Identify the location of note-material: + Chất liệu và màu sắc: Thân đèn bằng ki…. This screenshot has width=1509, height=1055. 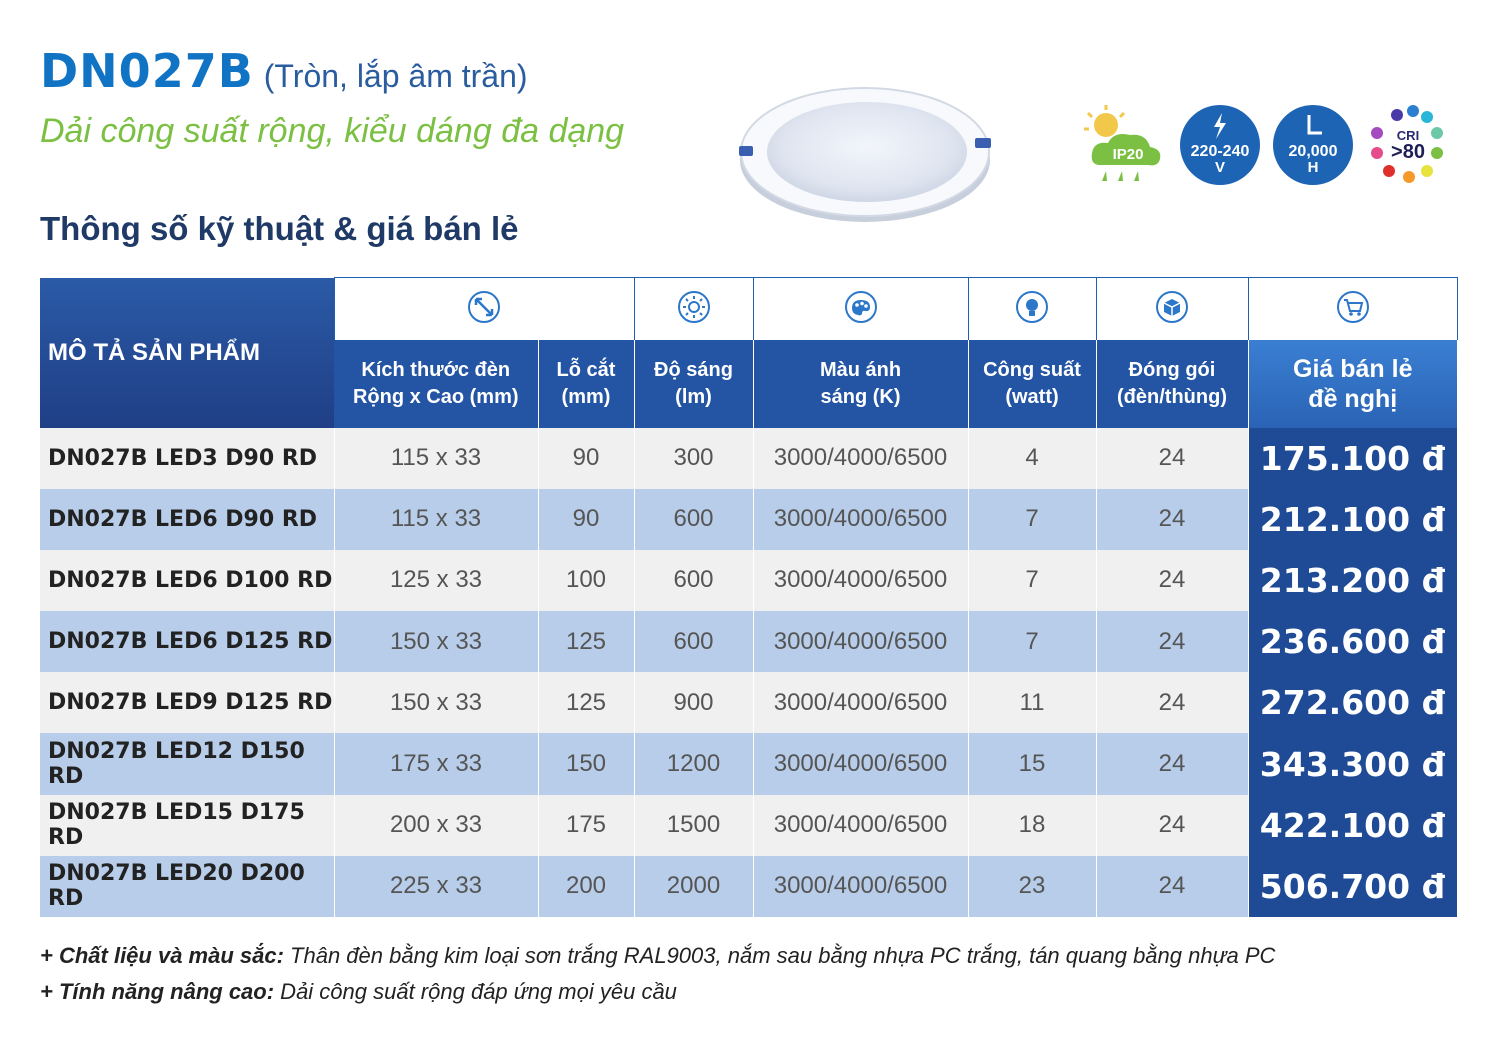
(658, 955).